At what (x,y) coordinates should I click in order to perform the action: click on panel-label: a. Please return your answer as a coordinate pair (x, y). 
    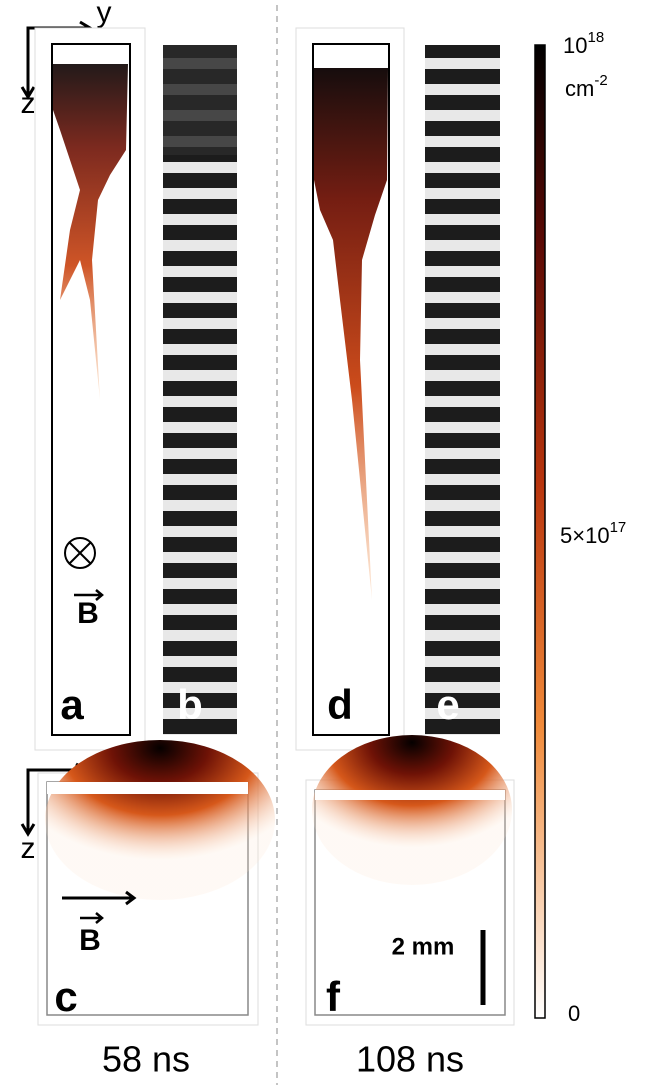
    Looking at the image, I should click on (72, 704).